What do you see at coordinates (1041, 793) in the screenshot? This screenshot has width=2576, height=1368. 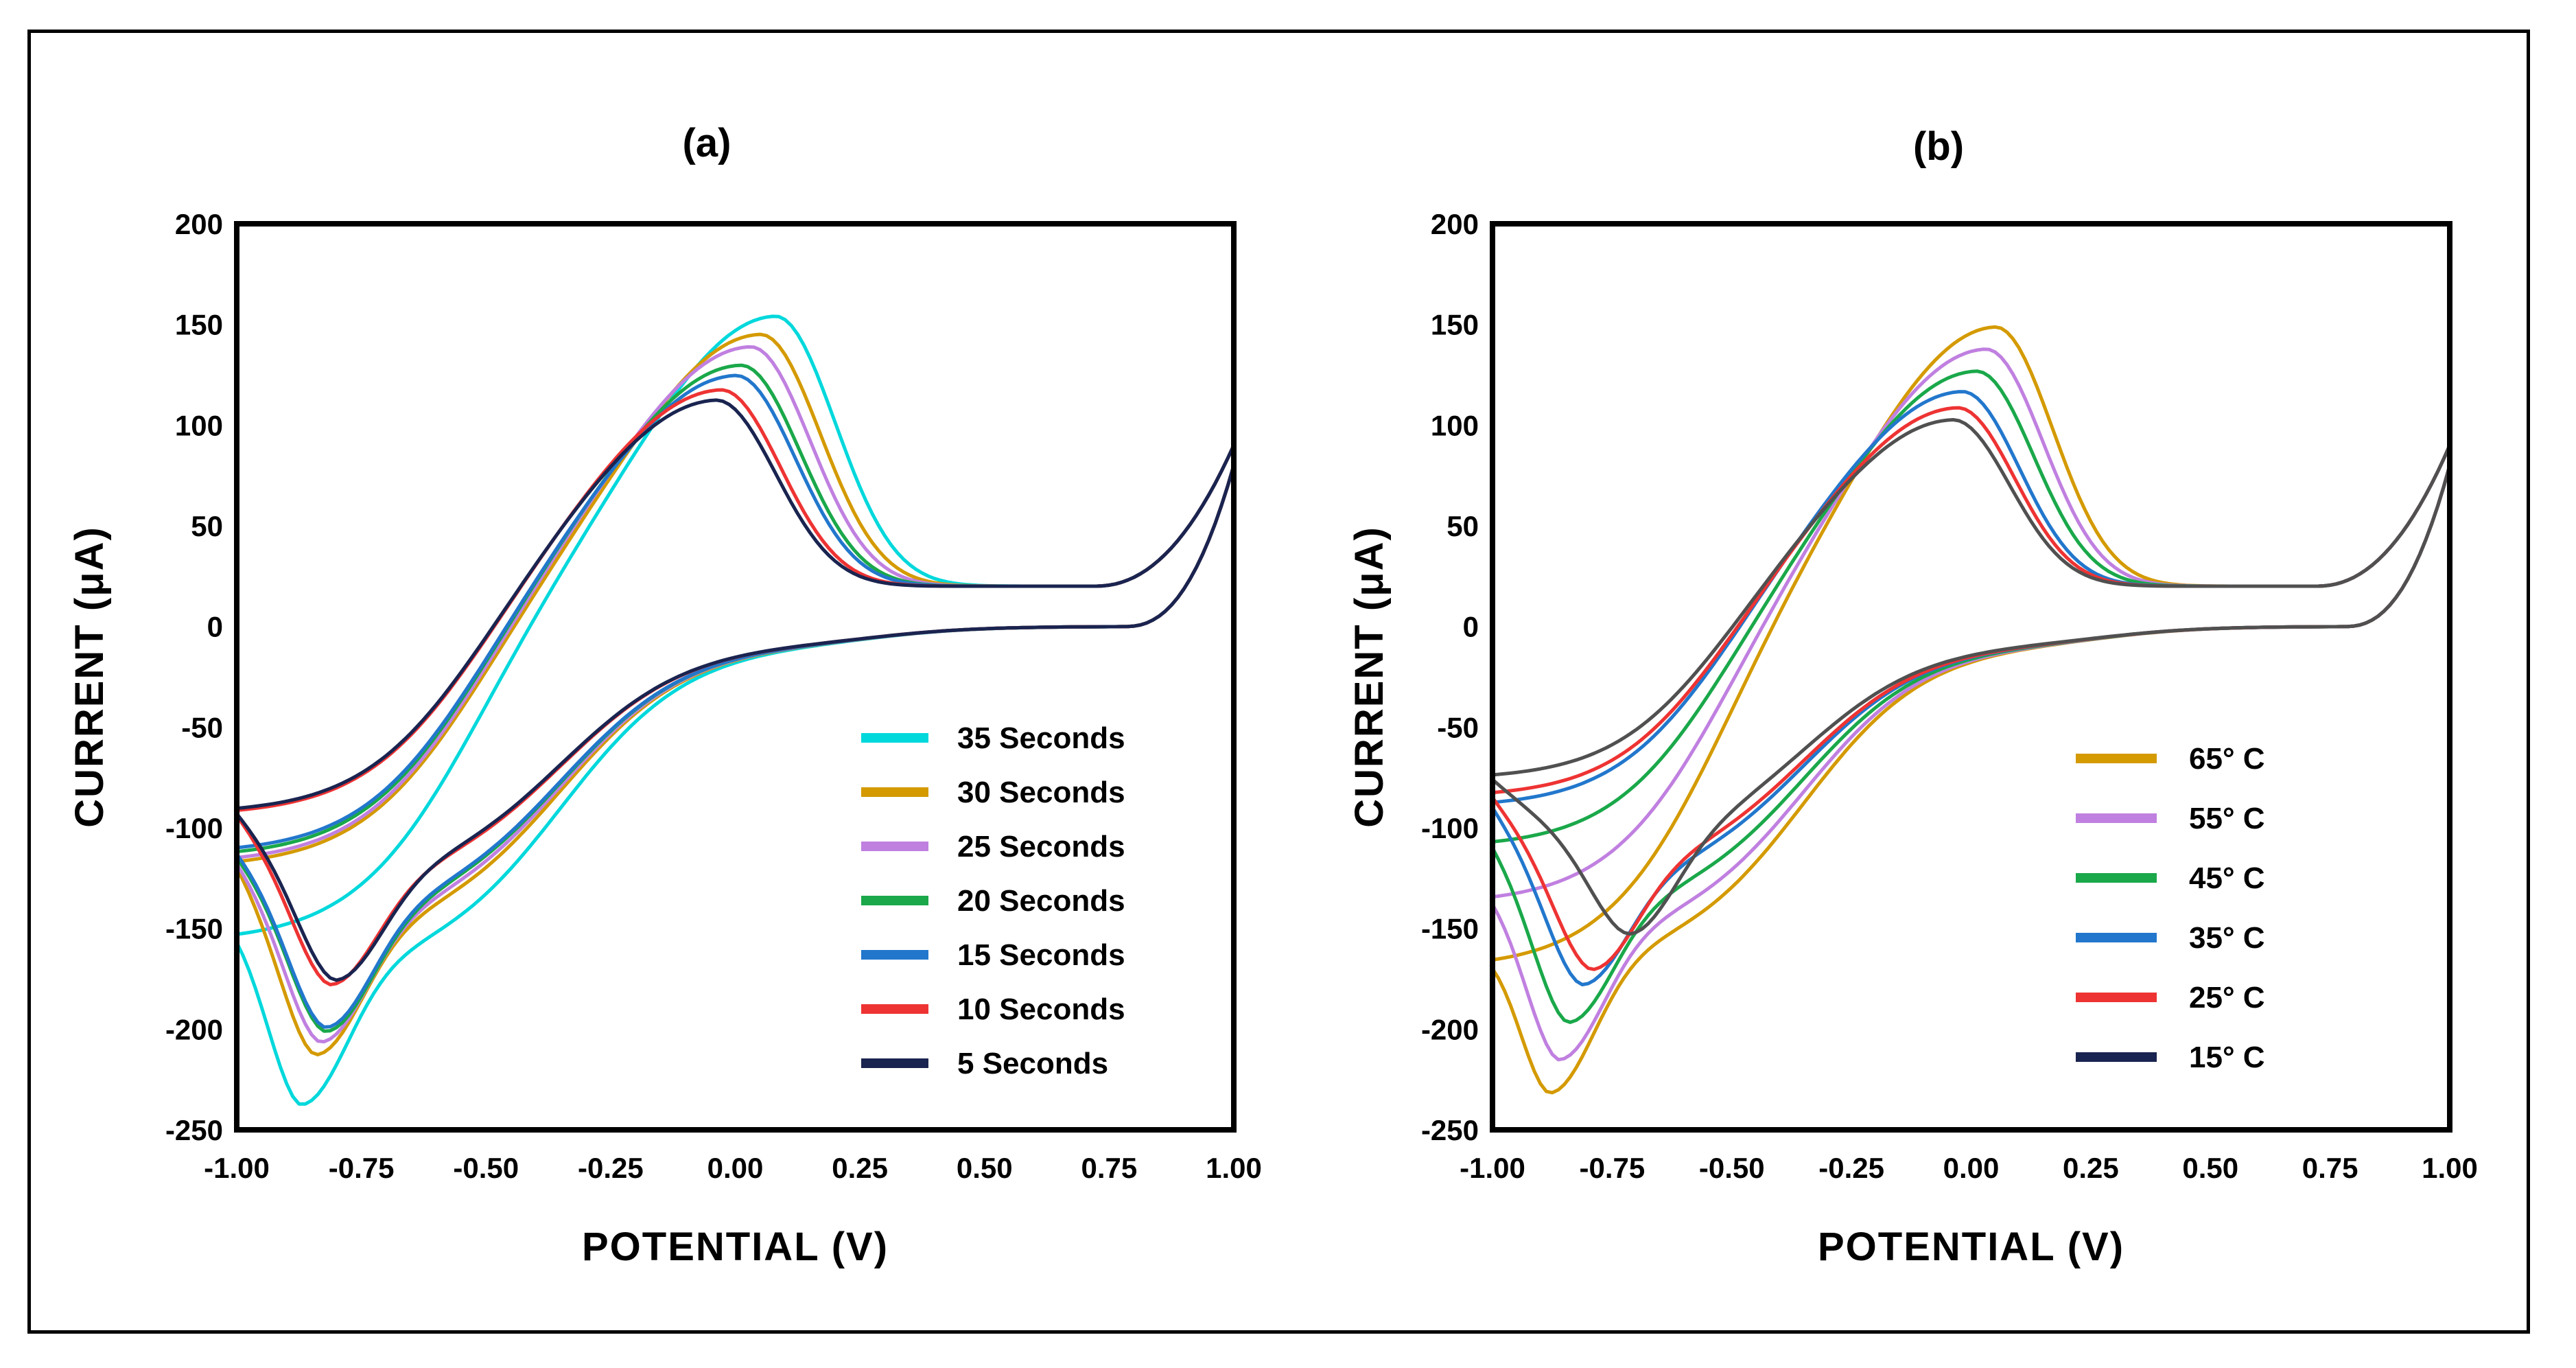 I see `legend-label: 30 Seconds` at bounding box center [1041, 793].